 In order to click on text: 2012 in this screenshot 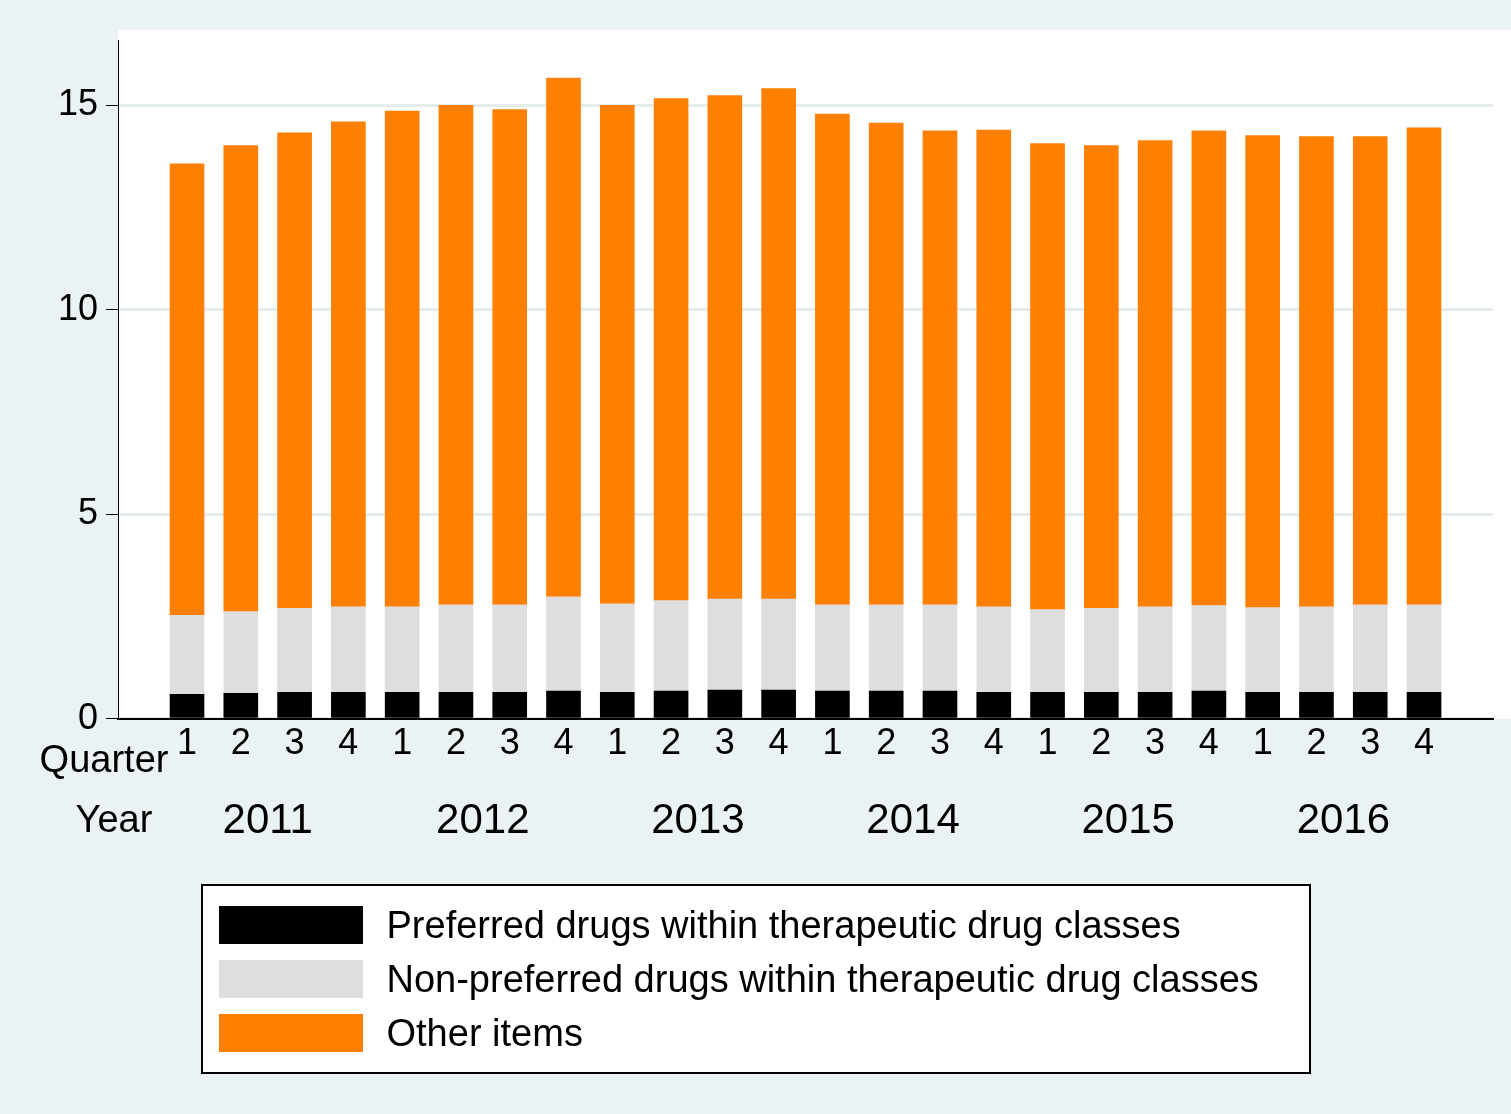, I will do `click(483, 819)`.